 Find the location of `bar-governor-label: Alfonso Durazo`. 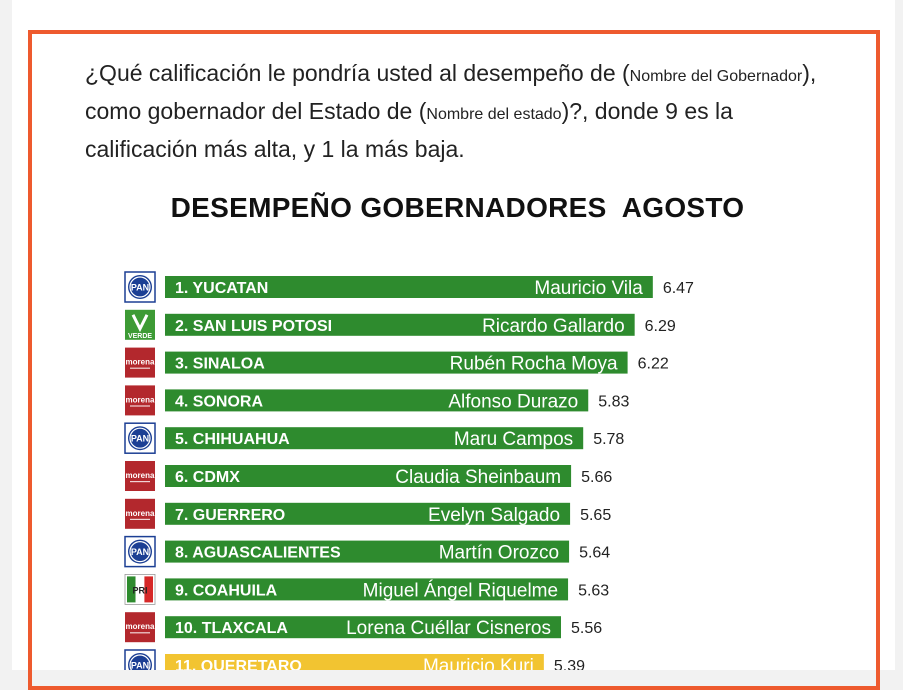

bar-governor-label: Alfonso Durazo is located at coordinates (513, 401).